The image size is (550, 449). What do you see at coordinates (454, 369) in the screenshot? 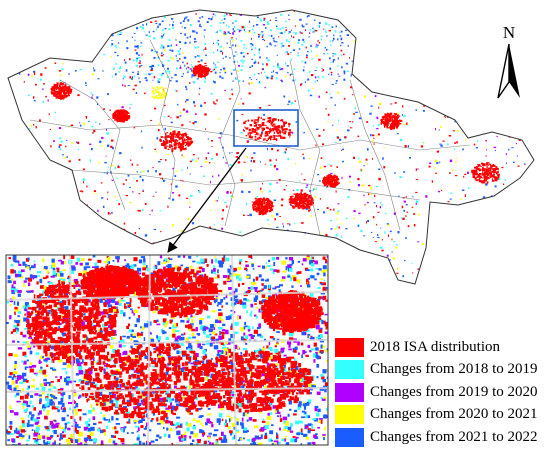
I see `legend-label: Changes from 2018 to 2019` at bounding box center [454, 369].